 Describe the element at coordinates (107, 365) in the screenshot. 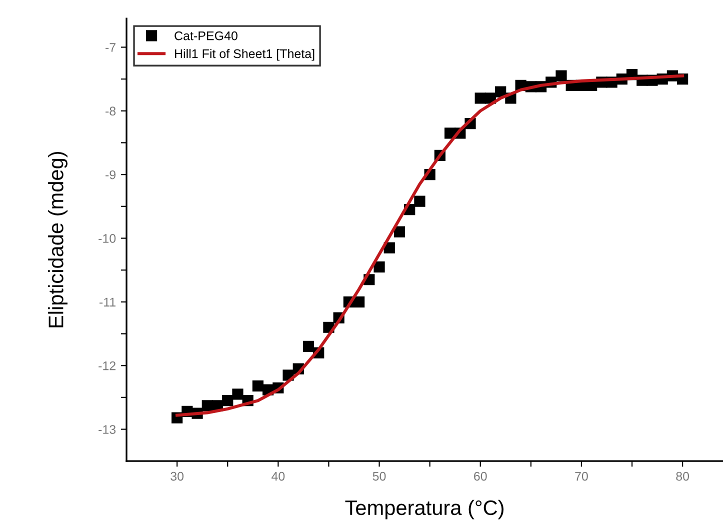

I see `y-tick-label: -12` at that location.